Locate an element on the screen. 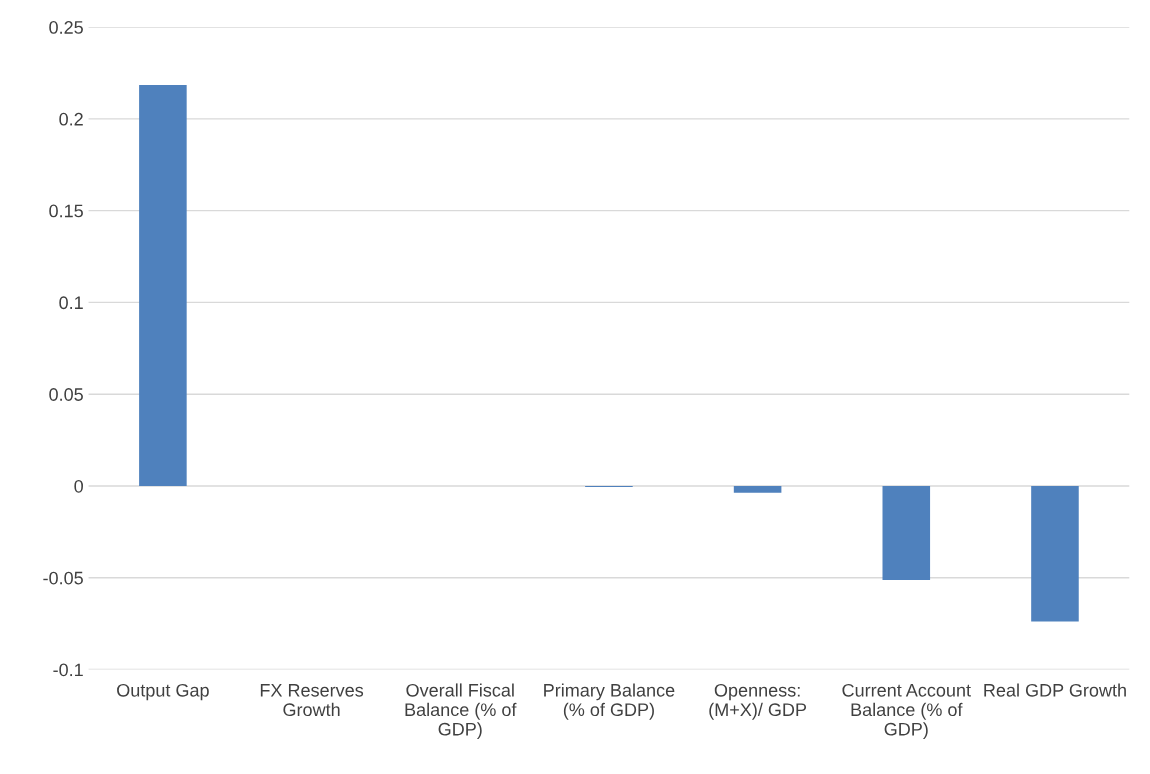 The image size is (1150, 774). y-tick-label: 0 is located at coordinates (78, 486).